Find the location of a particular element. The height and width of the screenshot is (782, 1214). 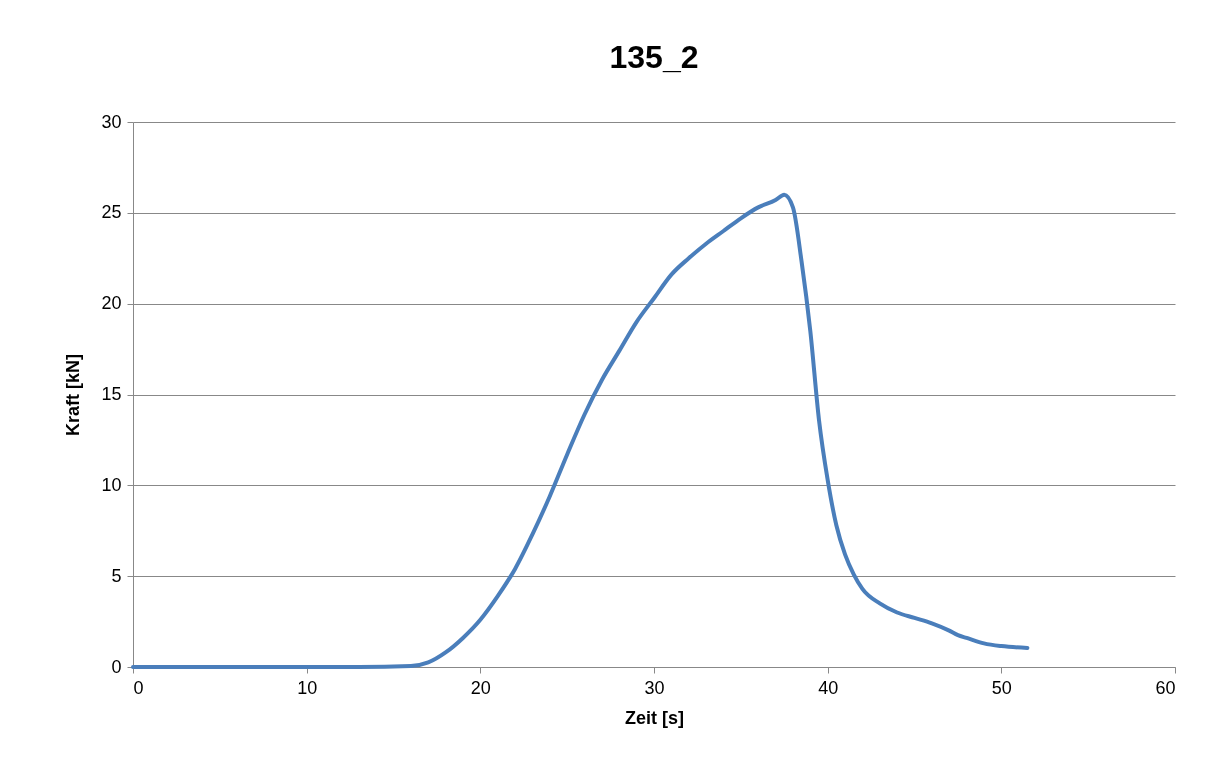

y-tick-label: 30 is located at coordinates (111, 121).